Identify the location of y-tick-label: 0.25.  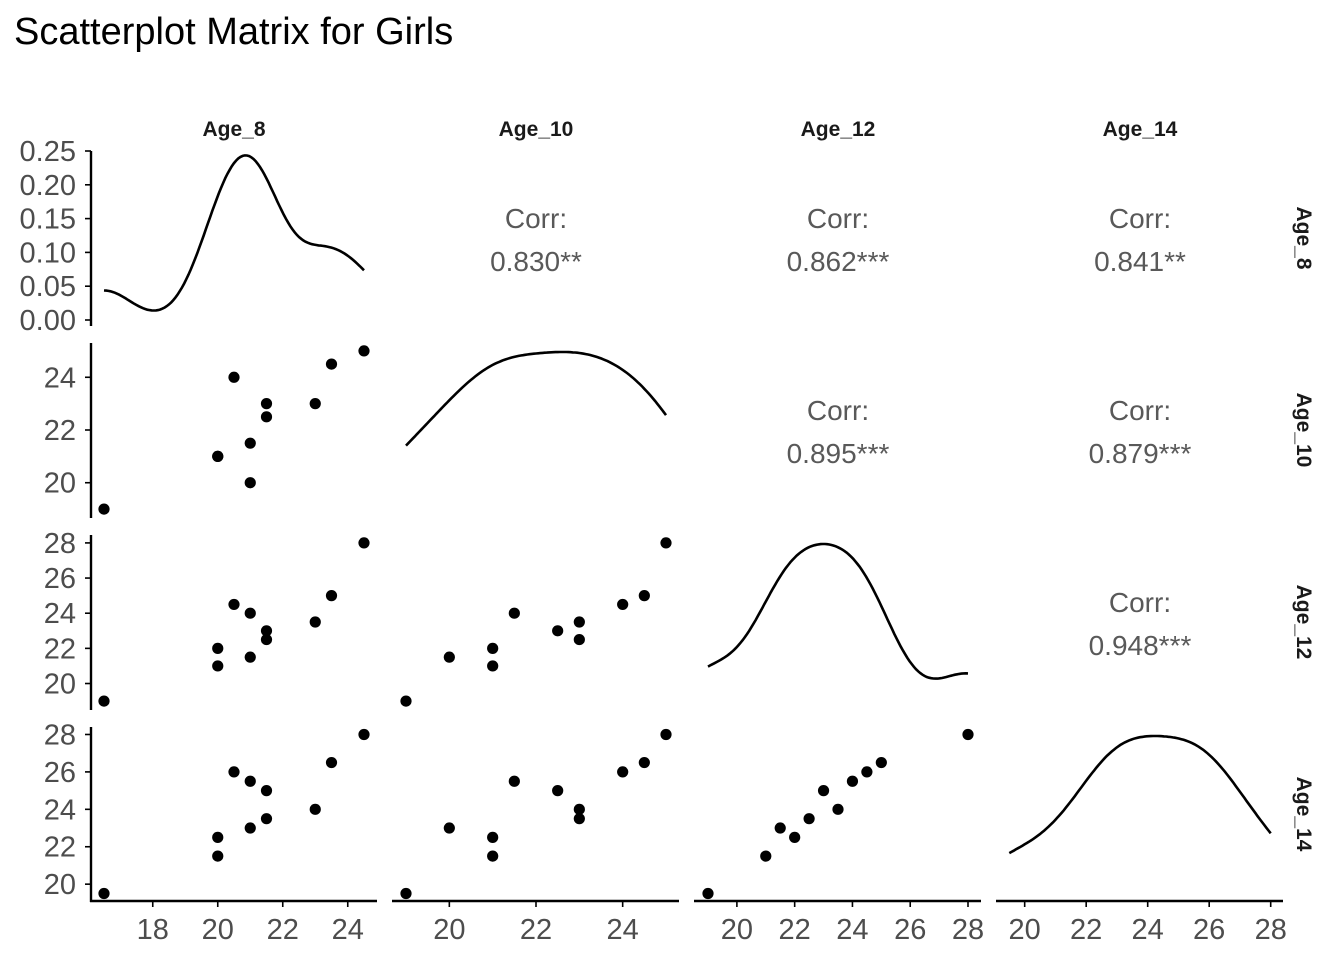
(48, 152).